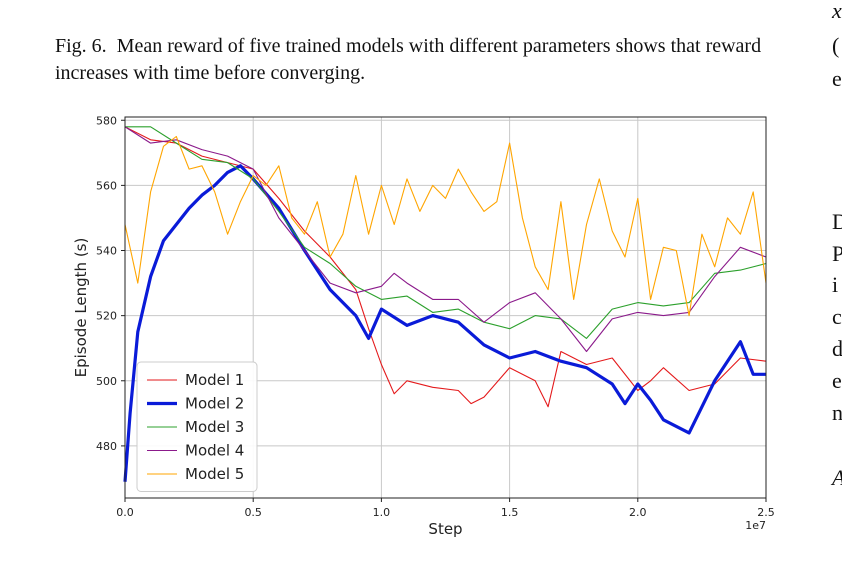 This screenshot has width=842, height=579. Describe the element at coordinates (755, 525) in the screenshot. I see `x-axis-multiplier: 1e7` at that location.